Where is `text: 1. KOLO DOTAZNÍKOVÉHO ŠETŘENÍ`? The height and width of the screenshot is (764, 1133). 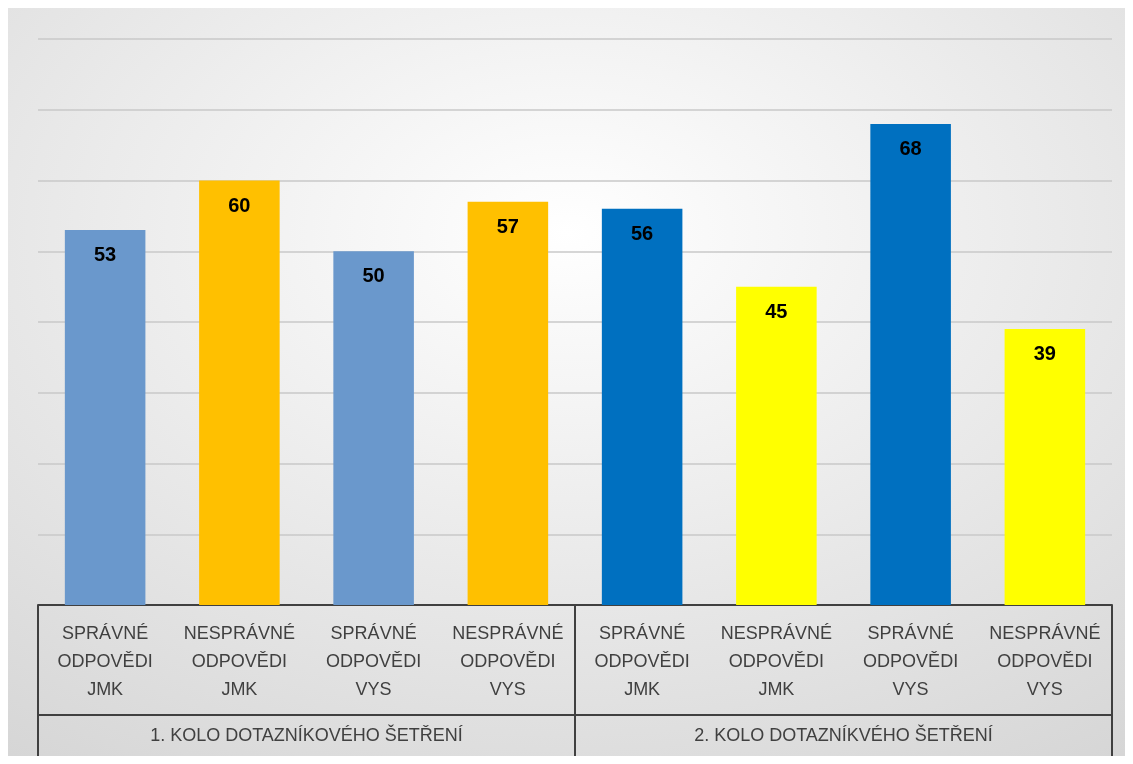 text: 1. KOLO DOTAZNÍKOVÉHO ŠETŘENÍ is located at coordinates (306, 734).